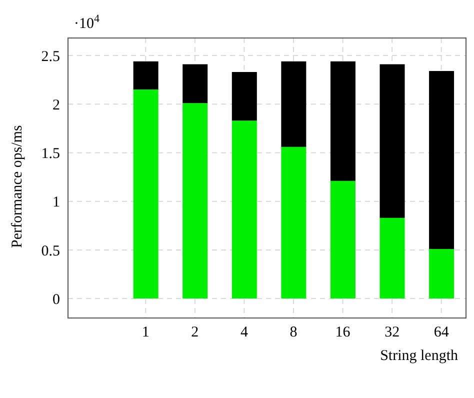  Describe the element at coordinates (56, 202) in the screenshot. I see `y-tick-label: 1` at that location.